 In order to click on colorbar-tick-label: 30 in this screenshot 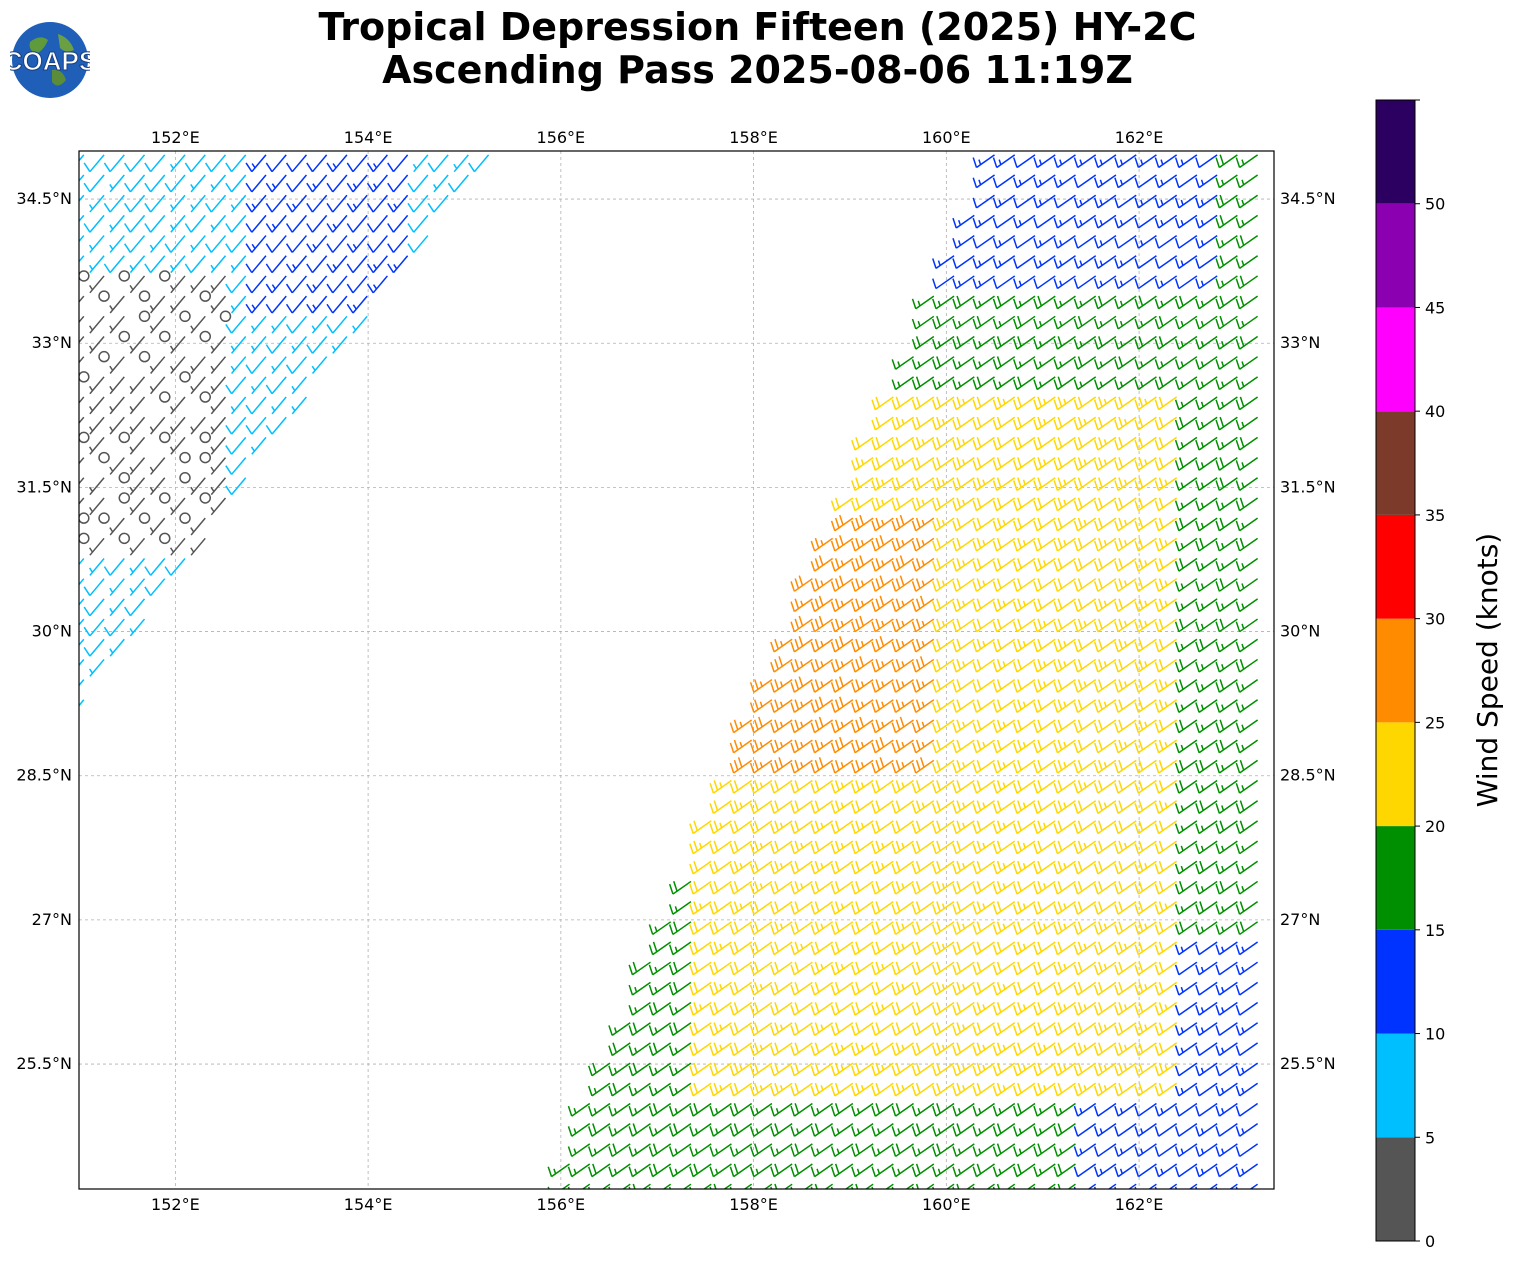, I will do `click(1435, 619)`.